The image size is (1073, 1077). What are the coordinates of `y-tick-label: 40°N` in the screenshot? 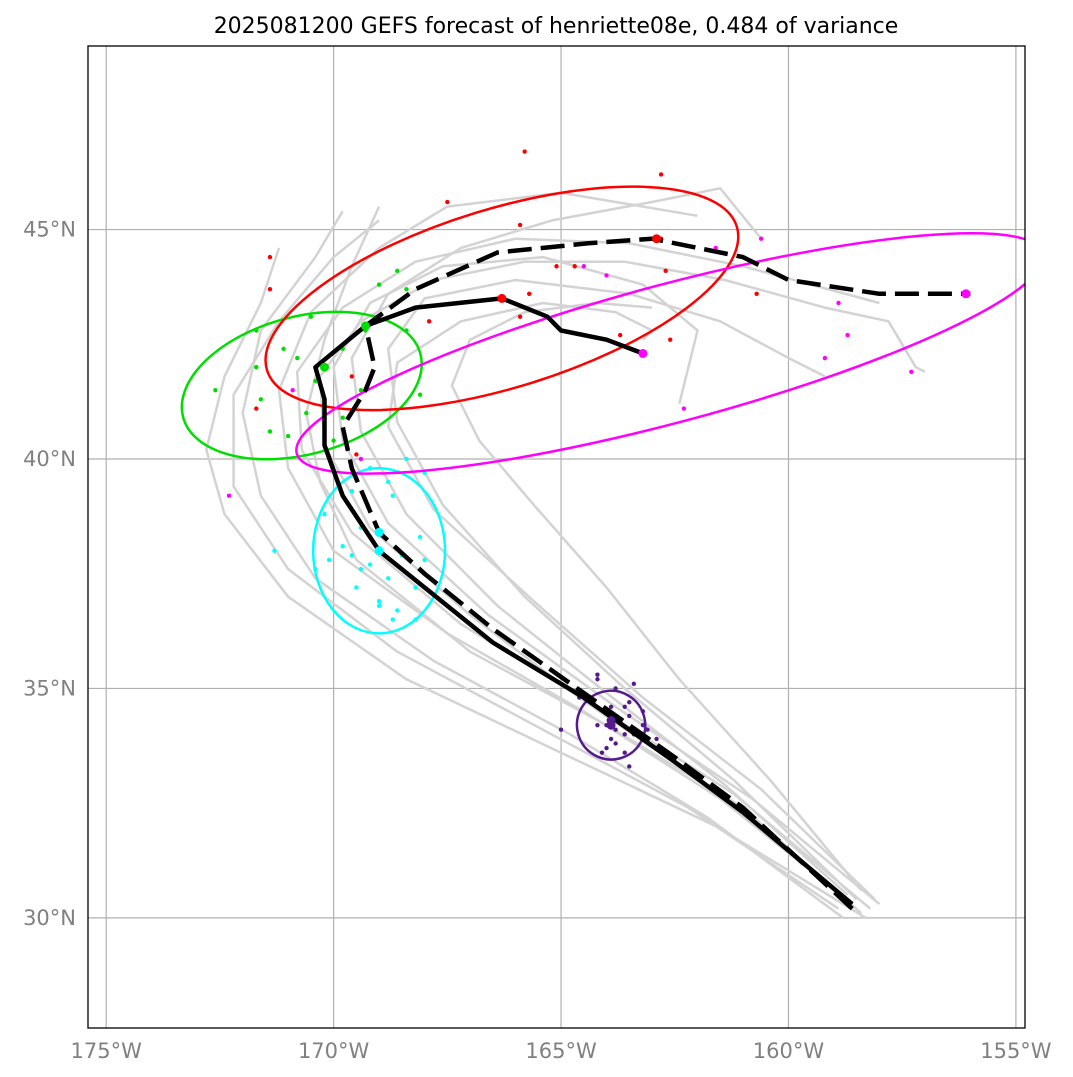 It's located at (49, 459).